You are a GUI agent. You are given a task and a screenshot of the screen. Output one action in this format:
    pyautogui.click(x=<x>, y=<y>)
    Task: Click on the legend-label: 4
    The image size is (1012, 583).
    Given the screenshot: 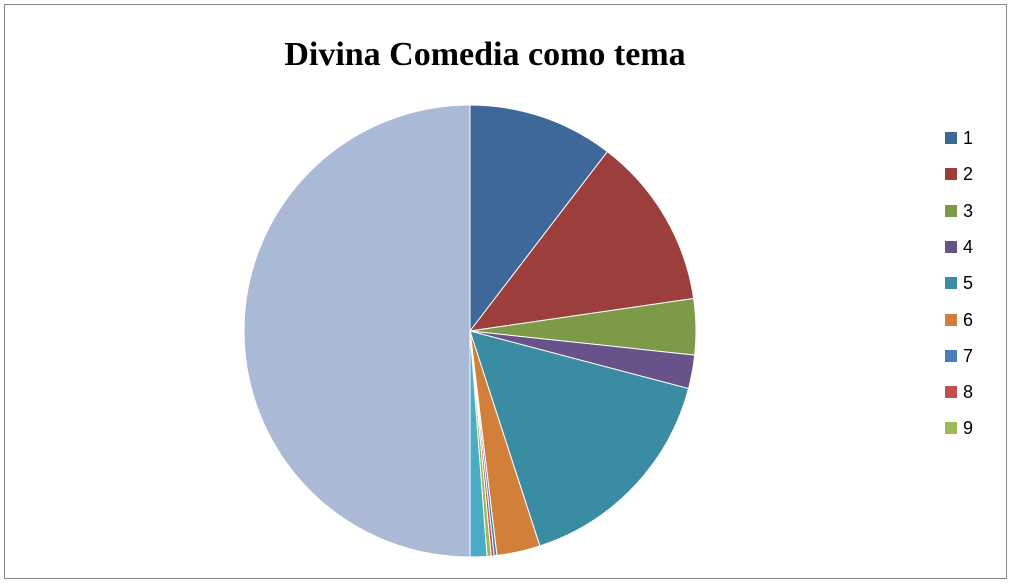 What is the action you would take?
    pyautogui.click(x=968, y=246)
    